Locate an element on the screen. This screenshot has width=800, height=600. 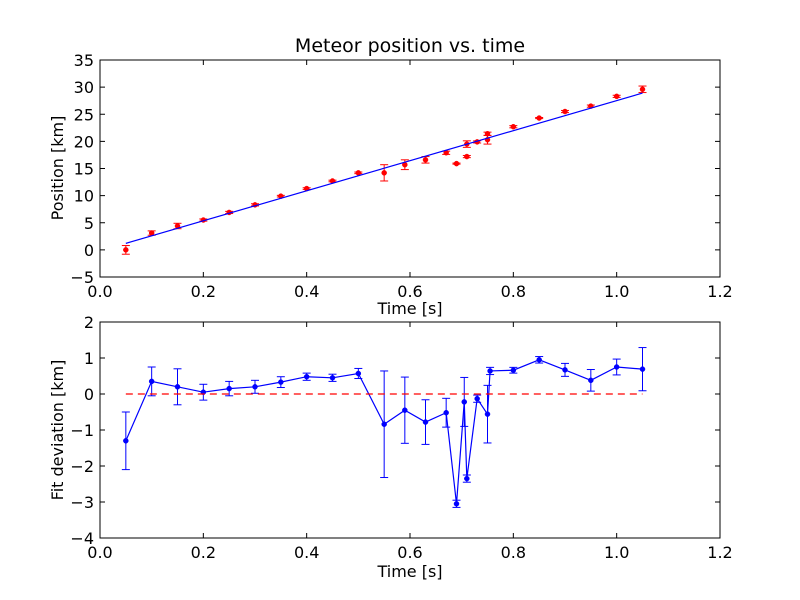
position-plot-title: Meteor position vs. time is located at coordinates (410, 46).